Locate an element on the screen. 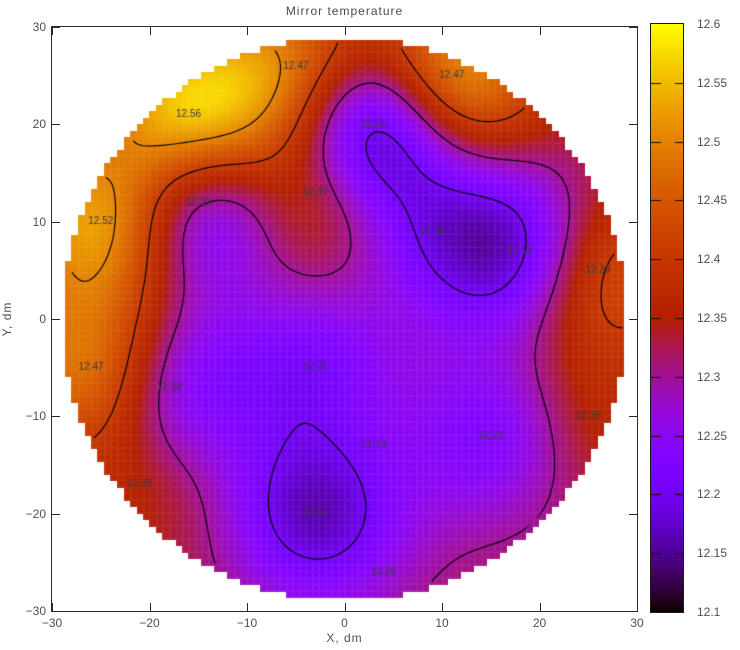  x-tick-label: −30 is located at coordinates (52, 623).